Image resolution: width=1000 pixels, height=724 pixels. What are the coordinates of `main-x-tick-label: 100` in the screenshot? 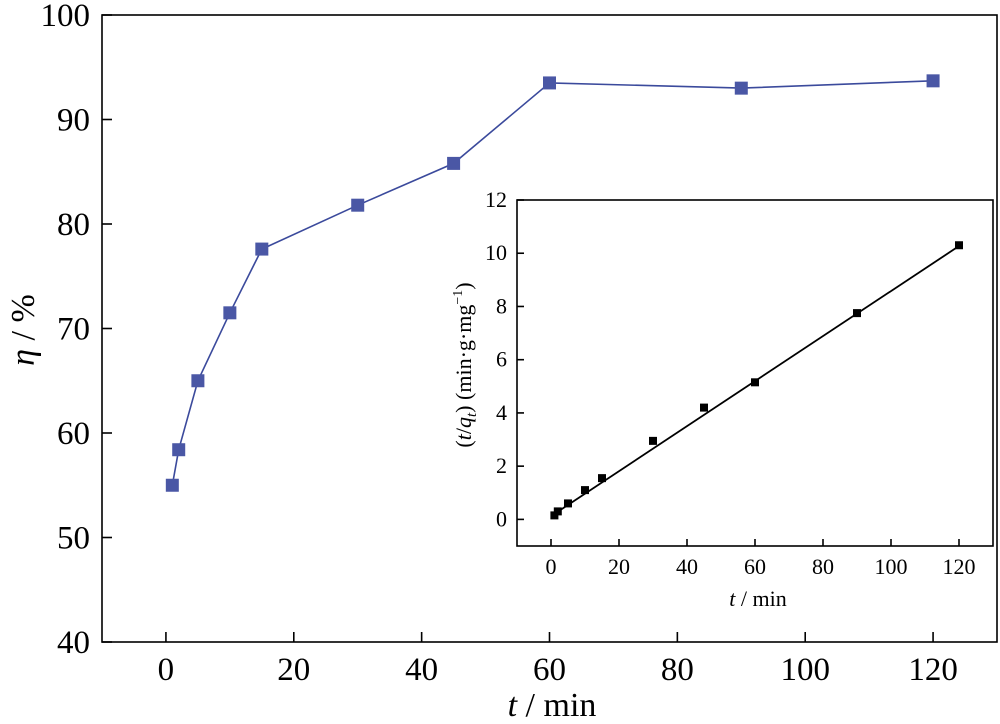 It's located at (805, 670).